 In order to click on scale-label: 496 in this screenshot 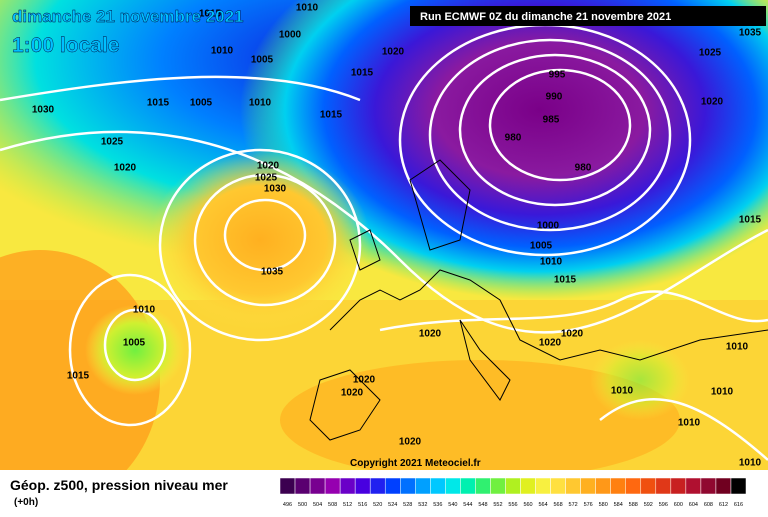, I will do `click(287, 505)`.